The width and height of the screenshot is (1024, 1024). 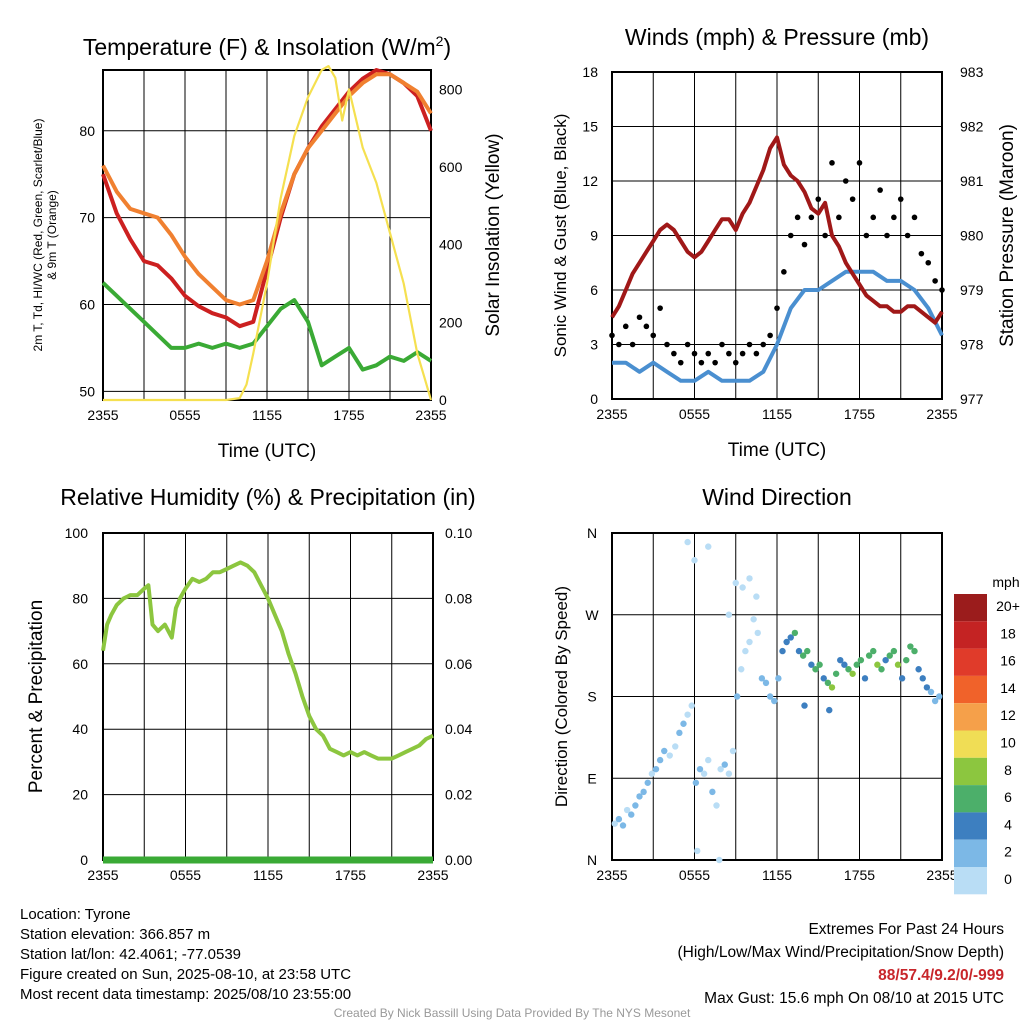 I want to click on legend-title: mph, so click(x=1005, y=582).